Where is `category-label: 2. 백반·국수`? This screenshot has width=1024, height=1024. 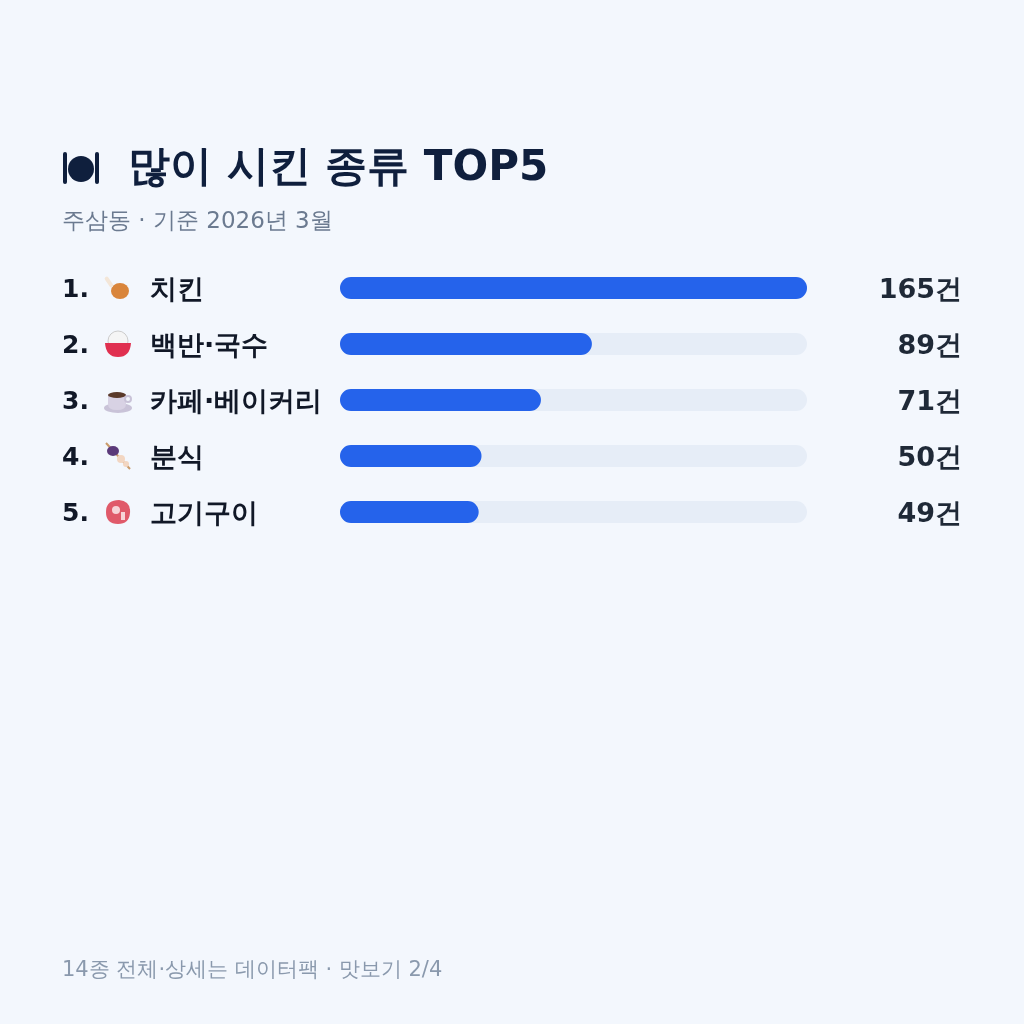 category-label: 2. 백반·국수 is located at coordinates (165, 344).